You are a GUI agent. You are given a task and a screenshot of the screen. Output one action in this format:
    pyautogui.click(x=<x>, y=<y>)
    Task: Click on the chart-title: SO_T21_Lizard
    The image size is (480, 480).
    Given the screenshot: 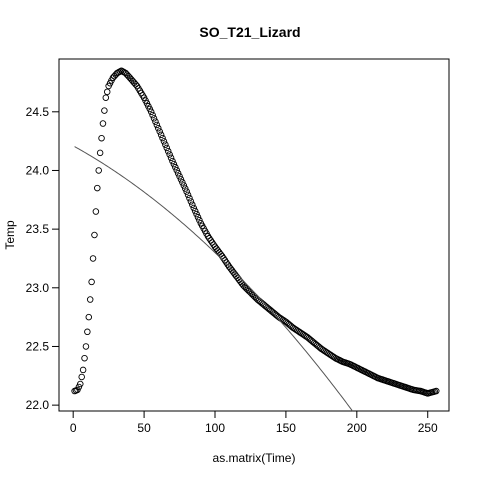 What is the action you would take?
    pyautogui.click(x=249, y=32)
    